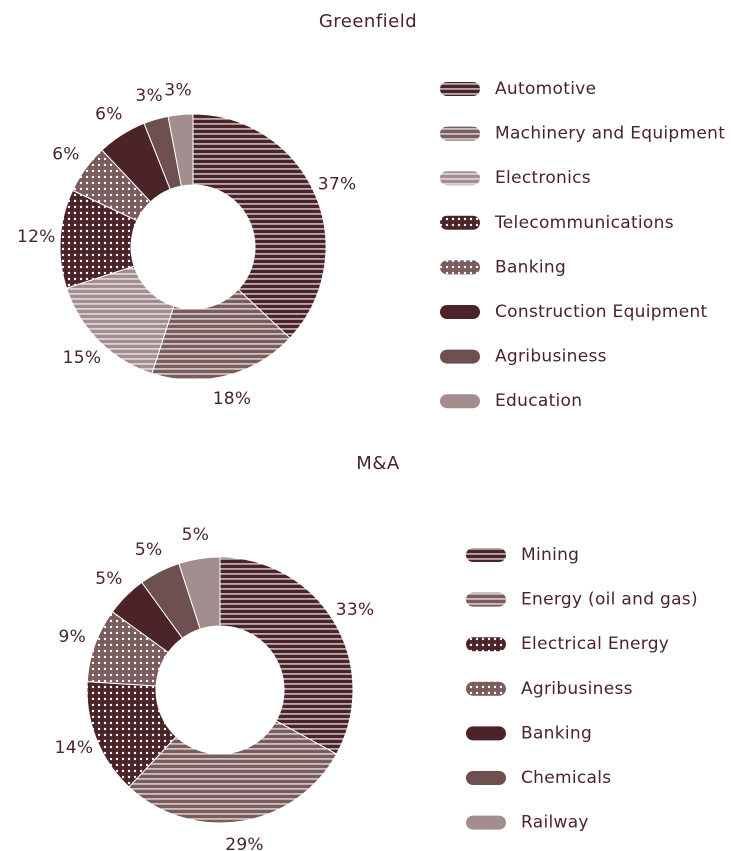 The width and height of the screenshot is (731, 851). Describe the element at coordinates (232, 399) in the screenshot. I see `data-label: 18%` at that location.